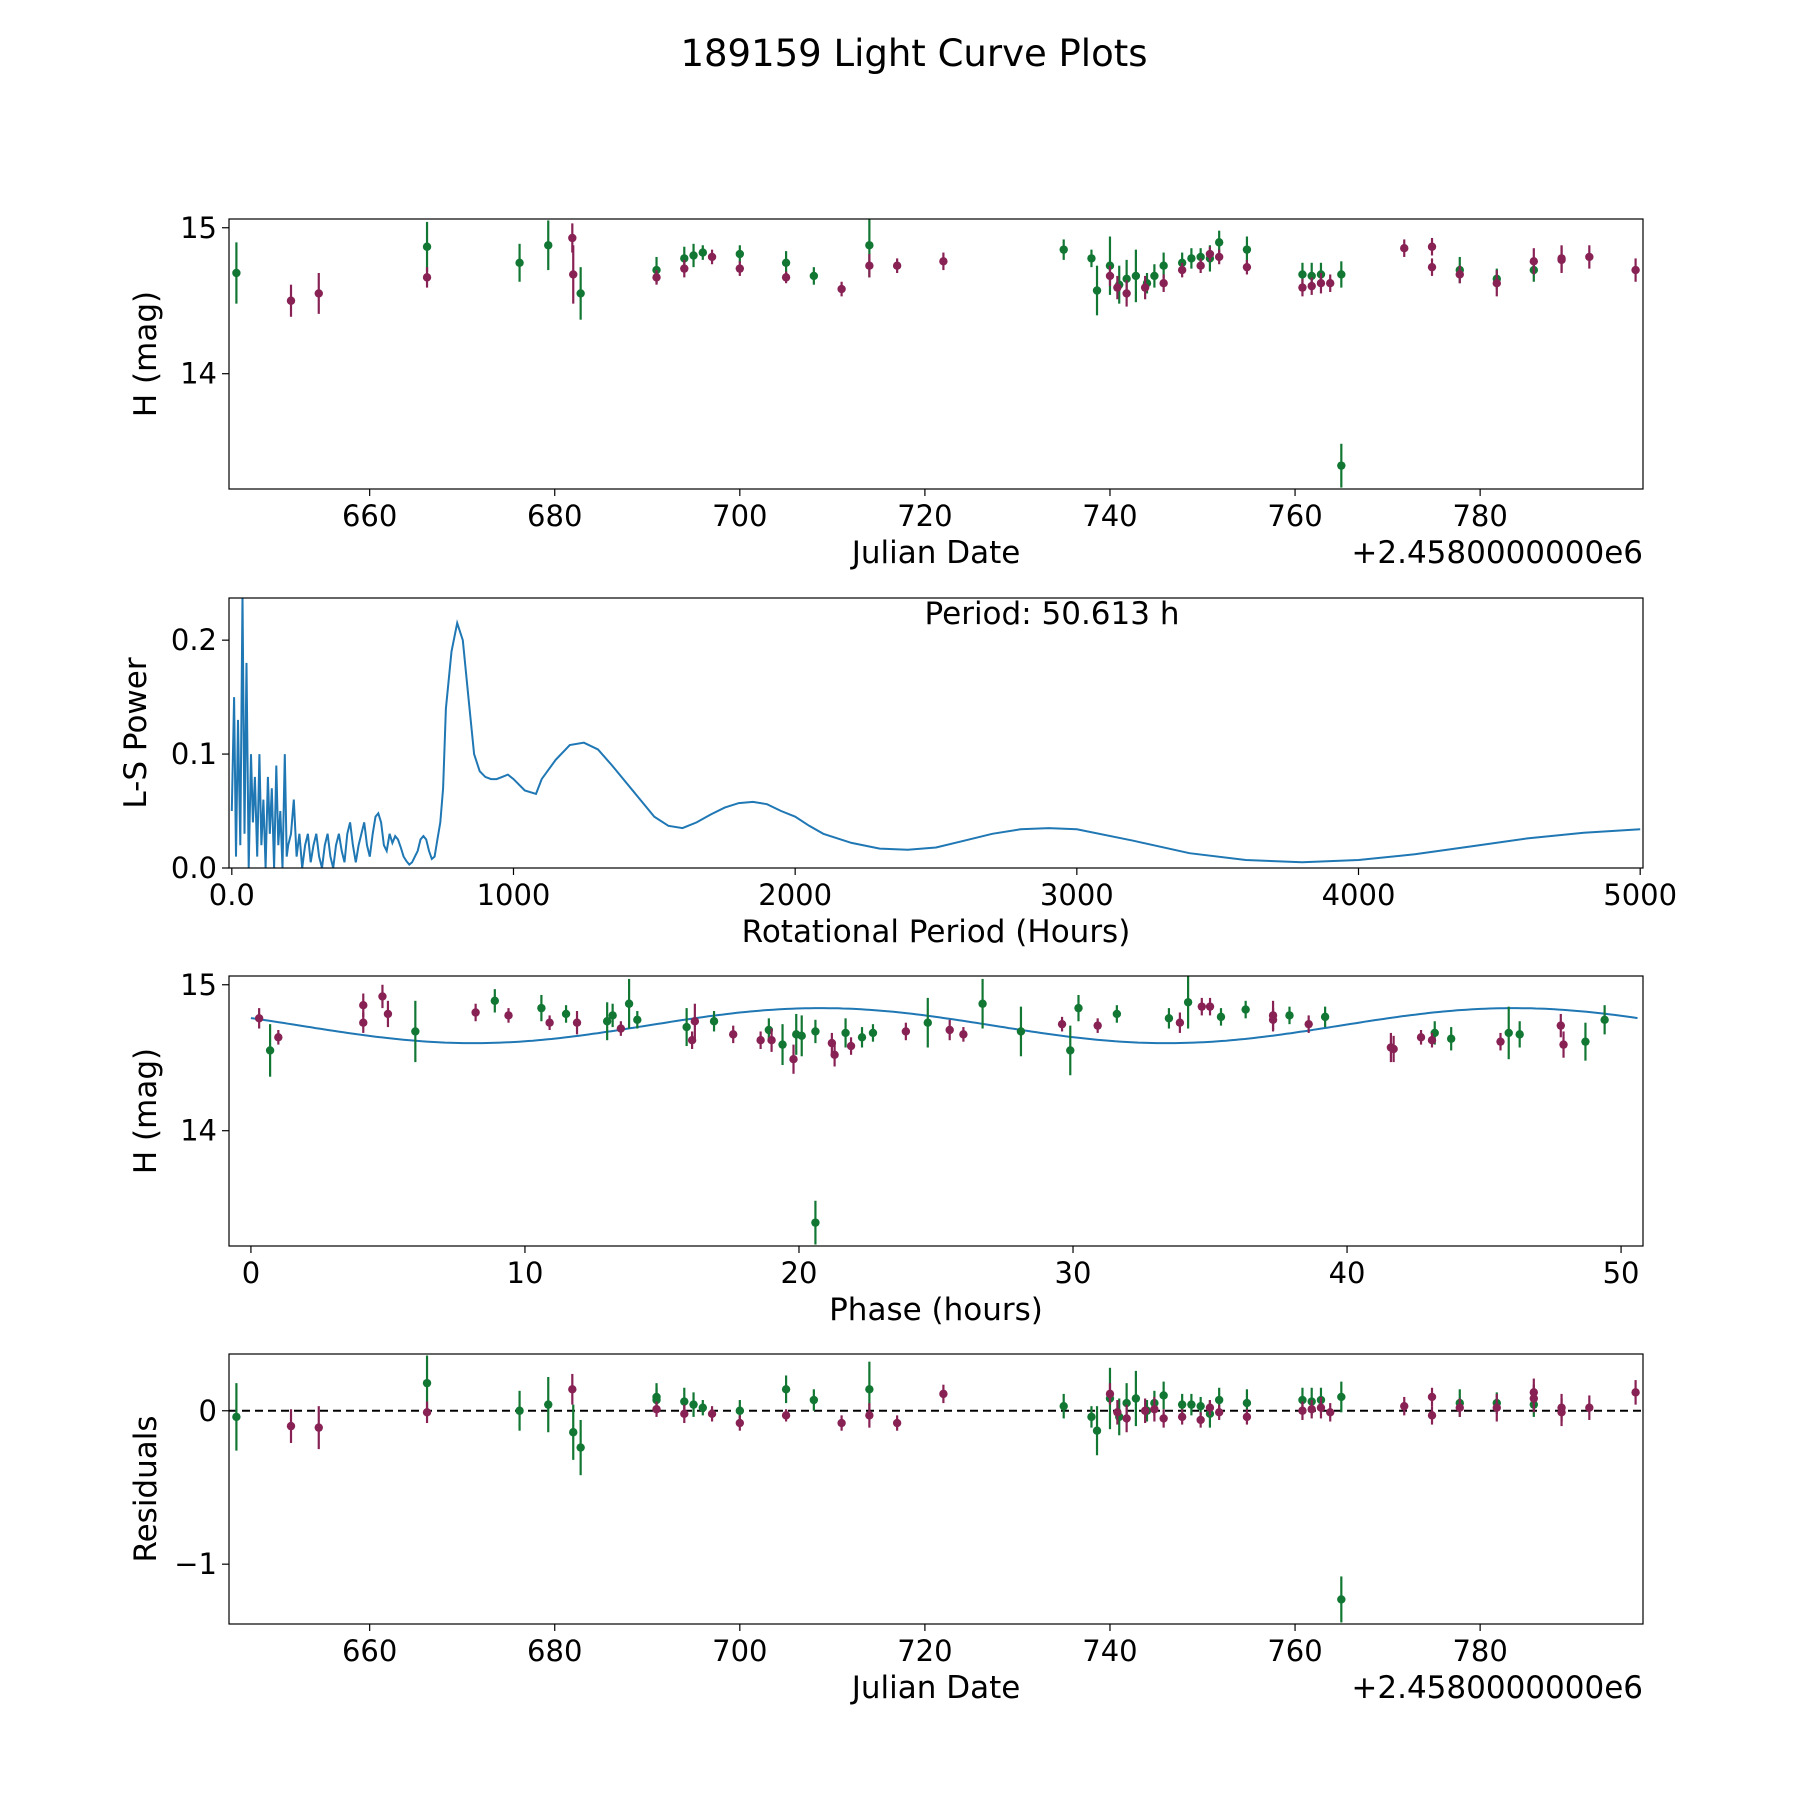 Image resolution: width=1800 pixels, height=1800 pixels. Describe the element at coordinates (1621, 1273) in the screenshot. I see `x-tick-label: 50` at that location.